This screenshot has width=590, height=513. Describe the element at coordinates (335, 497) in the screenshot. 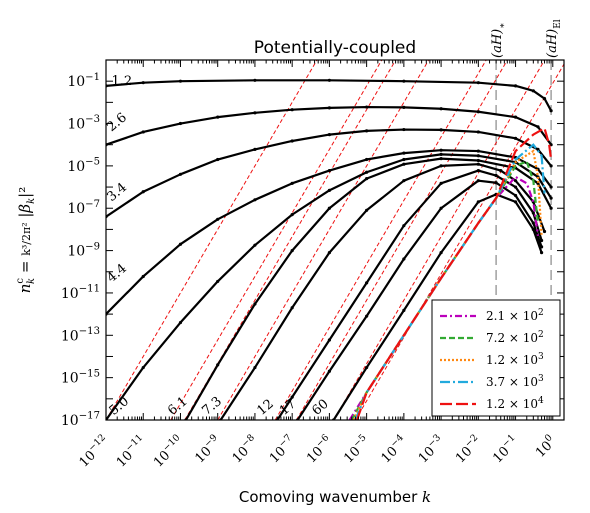

I see `x-axis-label: Comoving wavenumber k` at that location.